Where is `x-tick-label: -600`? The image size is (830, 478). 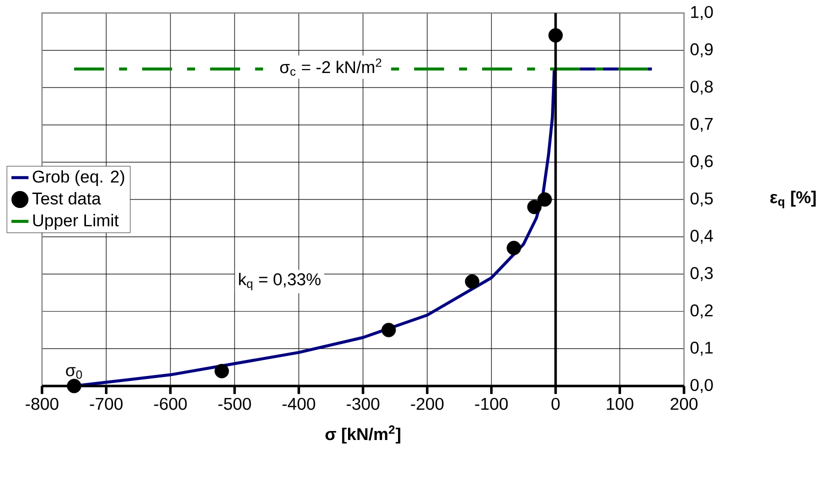 x-tick-label: -600 is located at coordinates (170, 404).